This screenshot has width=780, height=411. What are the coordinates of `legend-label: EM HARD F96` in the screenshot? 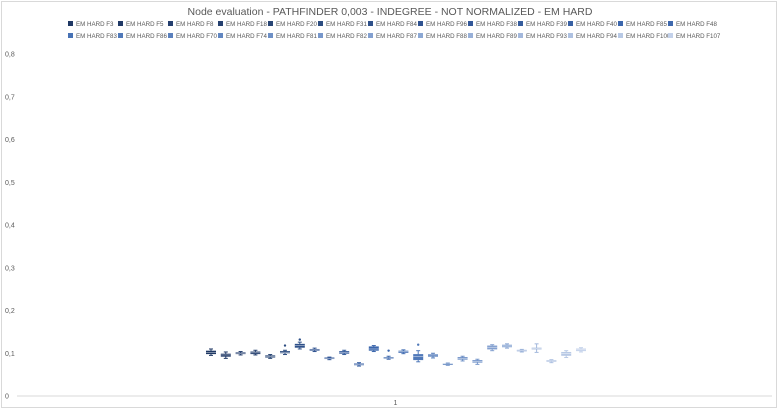 It's located at (446, 24).